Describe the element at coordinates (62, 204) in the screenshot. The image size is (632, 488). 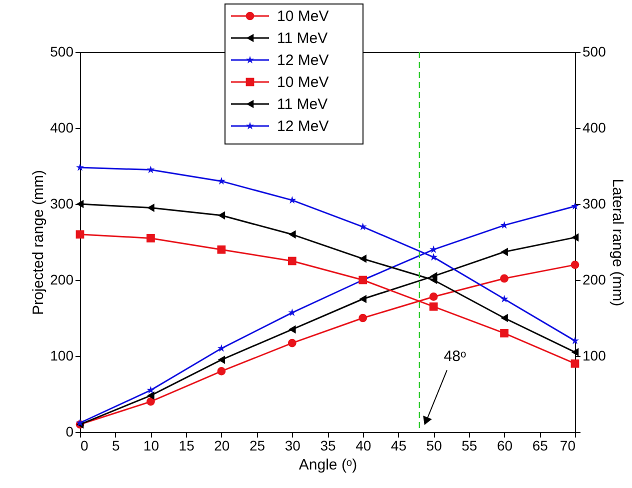
I see `y-tick-label: 300` at that location.